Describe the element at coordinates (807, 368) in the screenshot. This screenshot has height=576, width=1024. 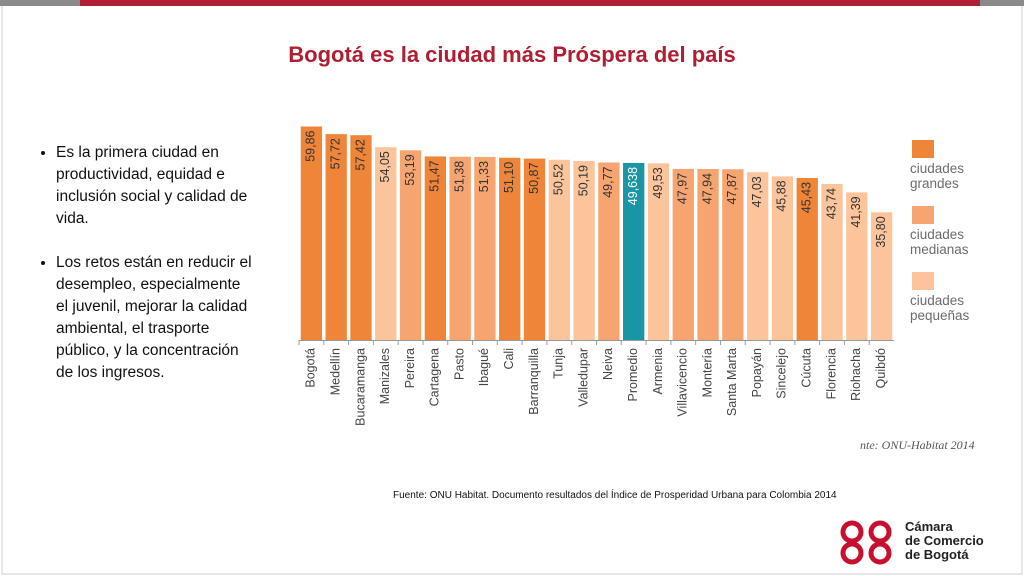
I see `x-tick-label: Cúcuta` at that location.